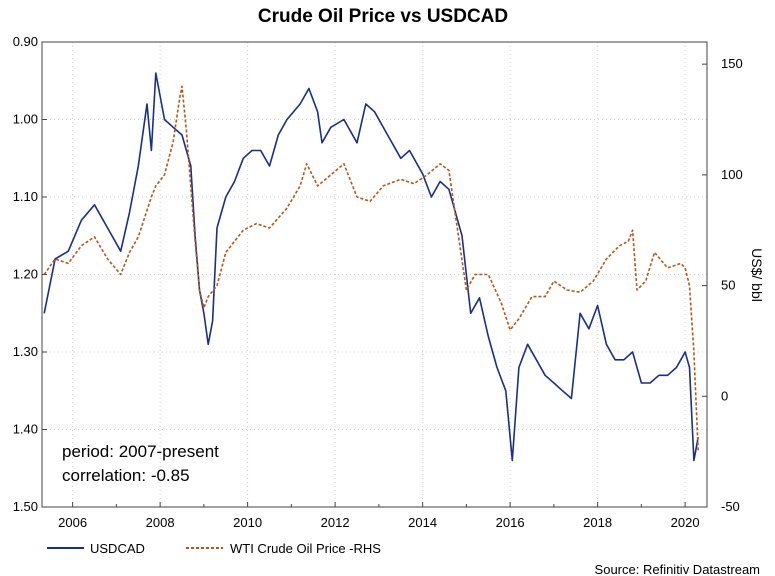 The width and height of the screenshot is (775, 576). Describe the element at coordinates (335, 522) in the screenshot. I see `x-tick-label: 2012` at that location.